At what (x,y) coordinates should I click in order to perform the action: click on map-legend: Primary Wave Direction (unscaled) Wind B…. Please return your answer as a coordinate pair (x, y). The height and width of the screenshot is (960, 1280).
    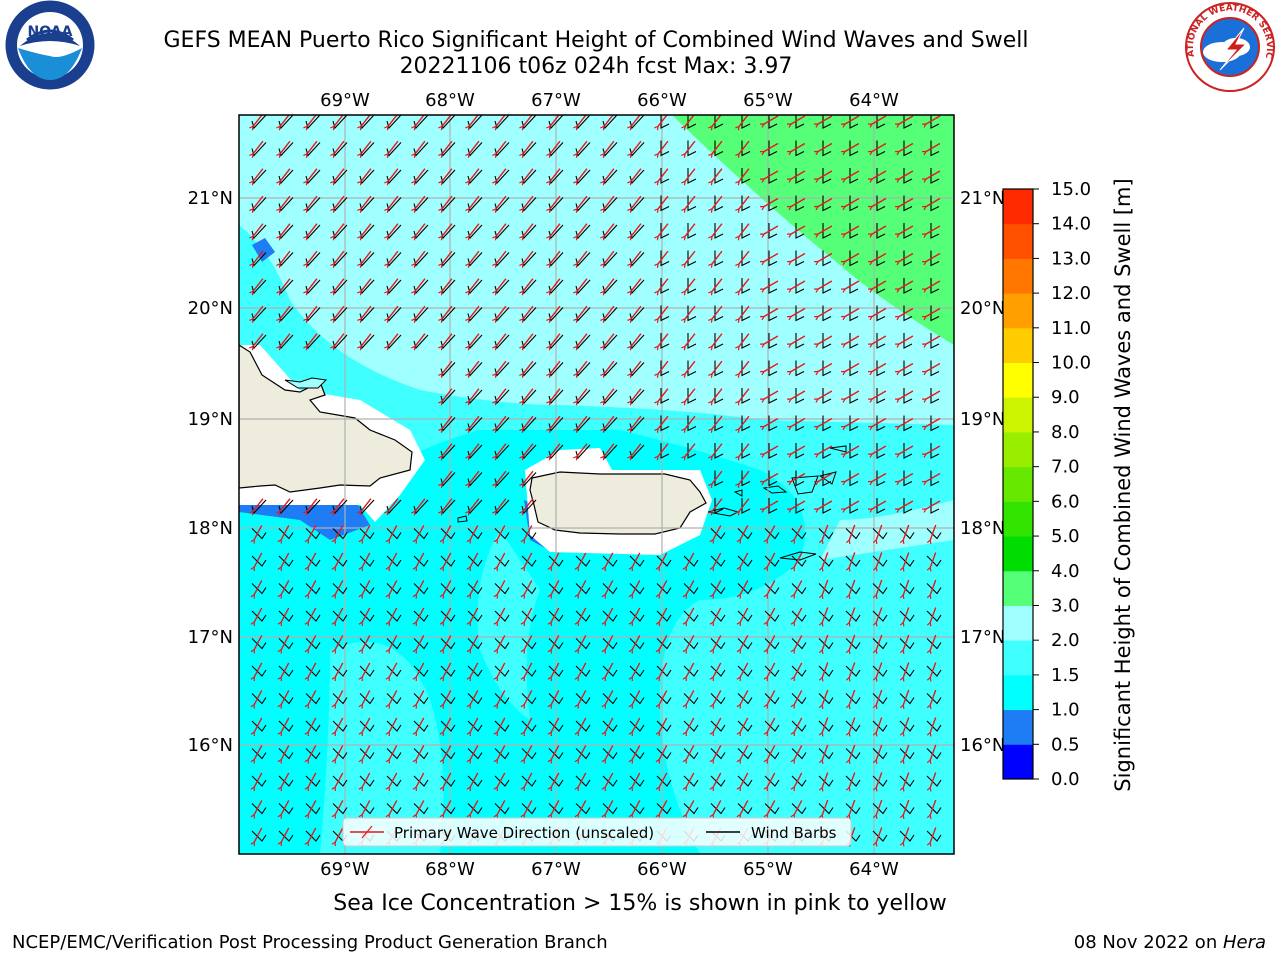
    Looking at the image, I should click on (597, 832).